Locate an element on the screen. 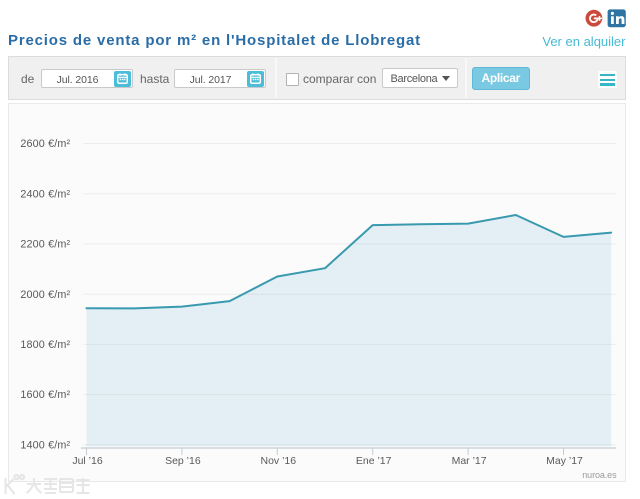  svg-text: Ene ’17 is located at coordinates (374, 461).